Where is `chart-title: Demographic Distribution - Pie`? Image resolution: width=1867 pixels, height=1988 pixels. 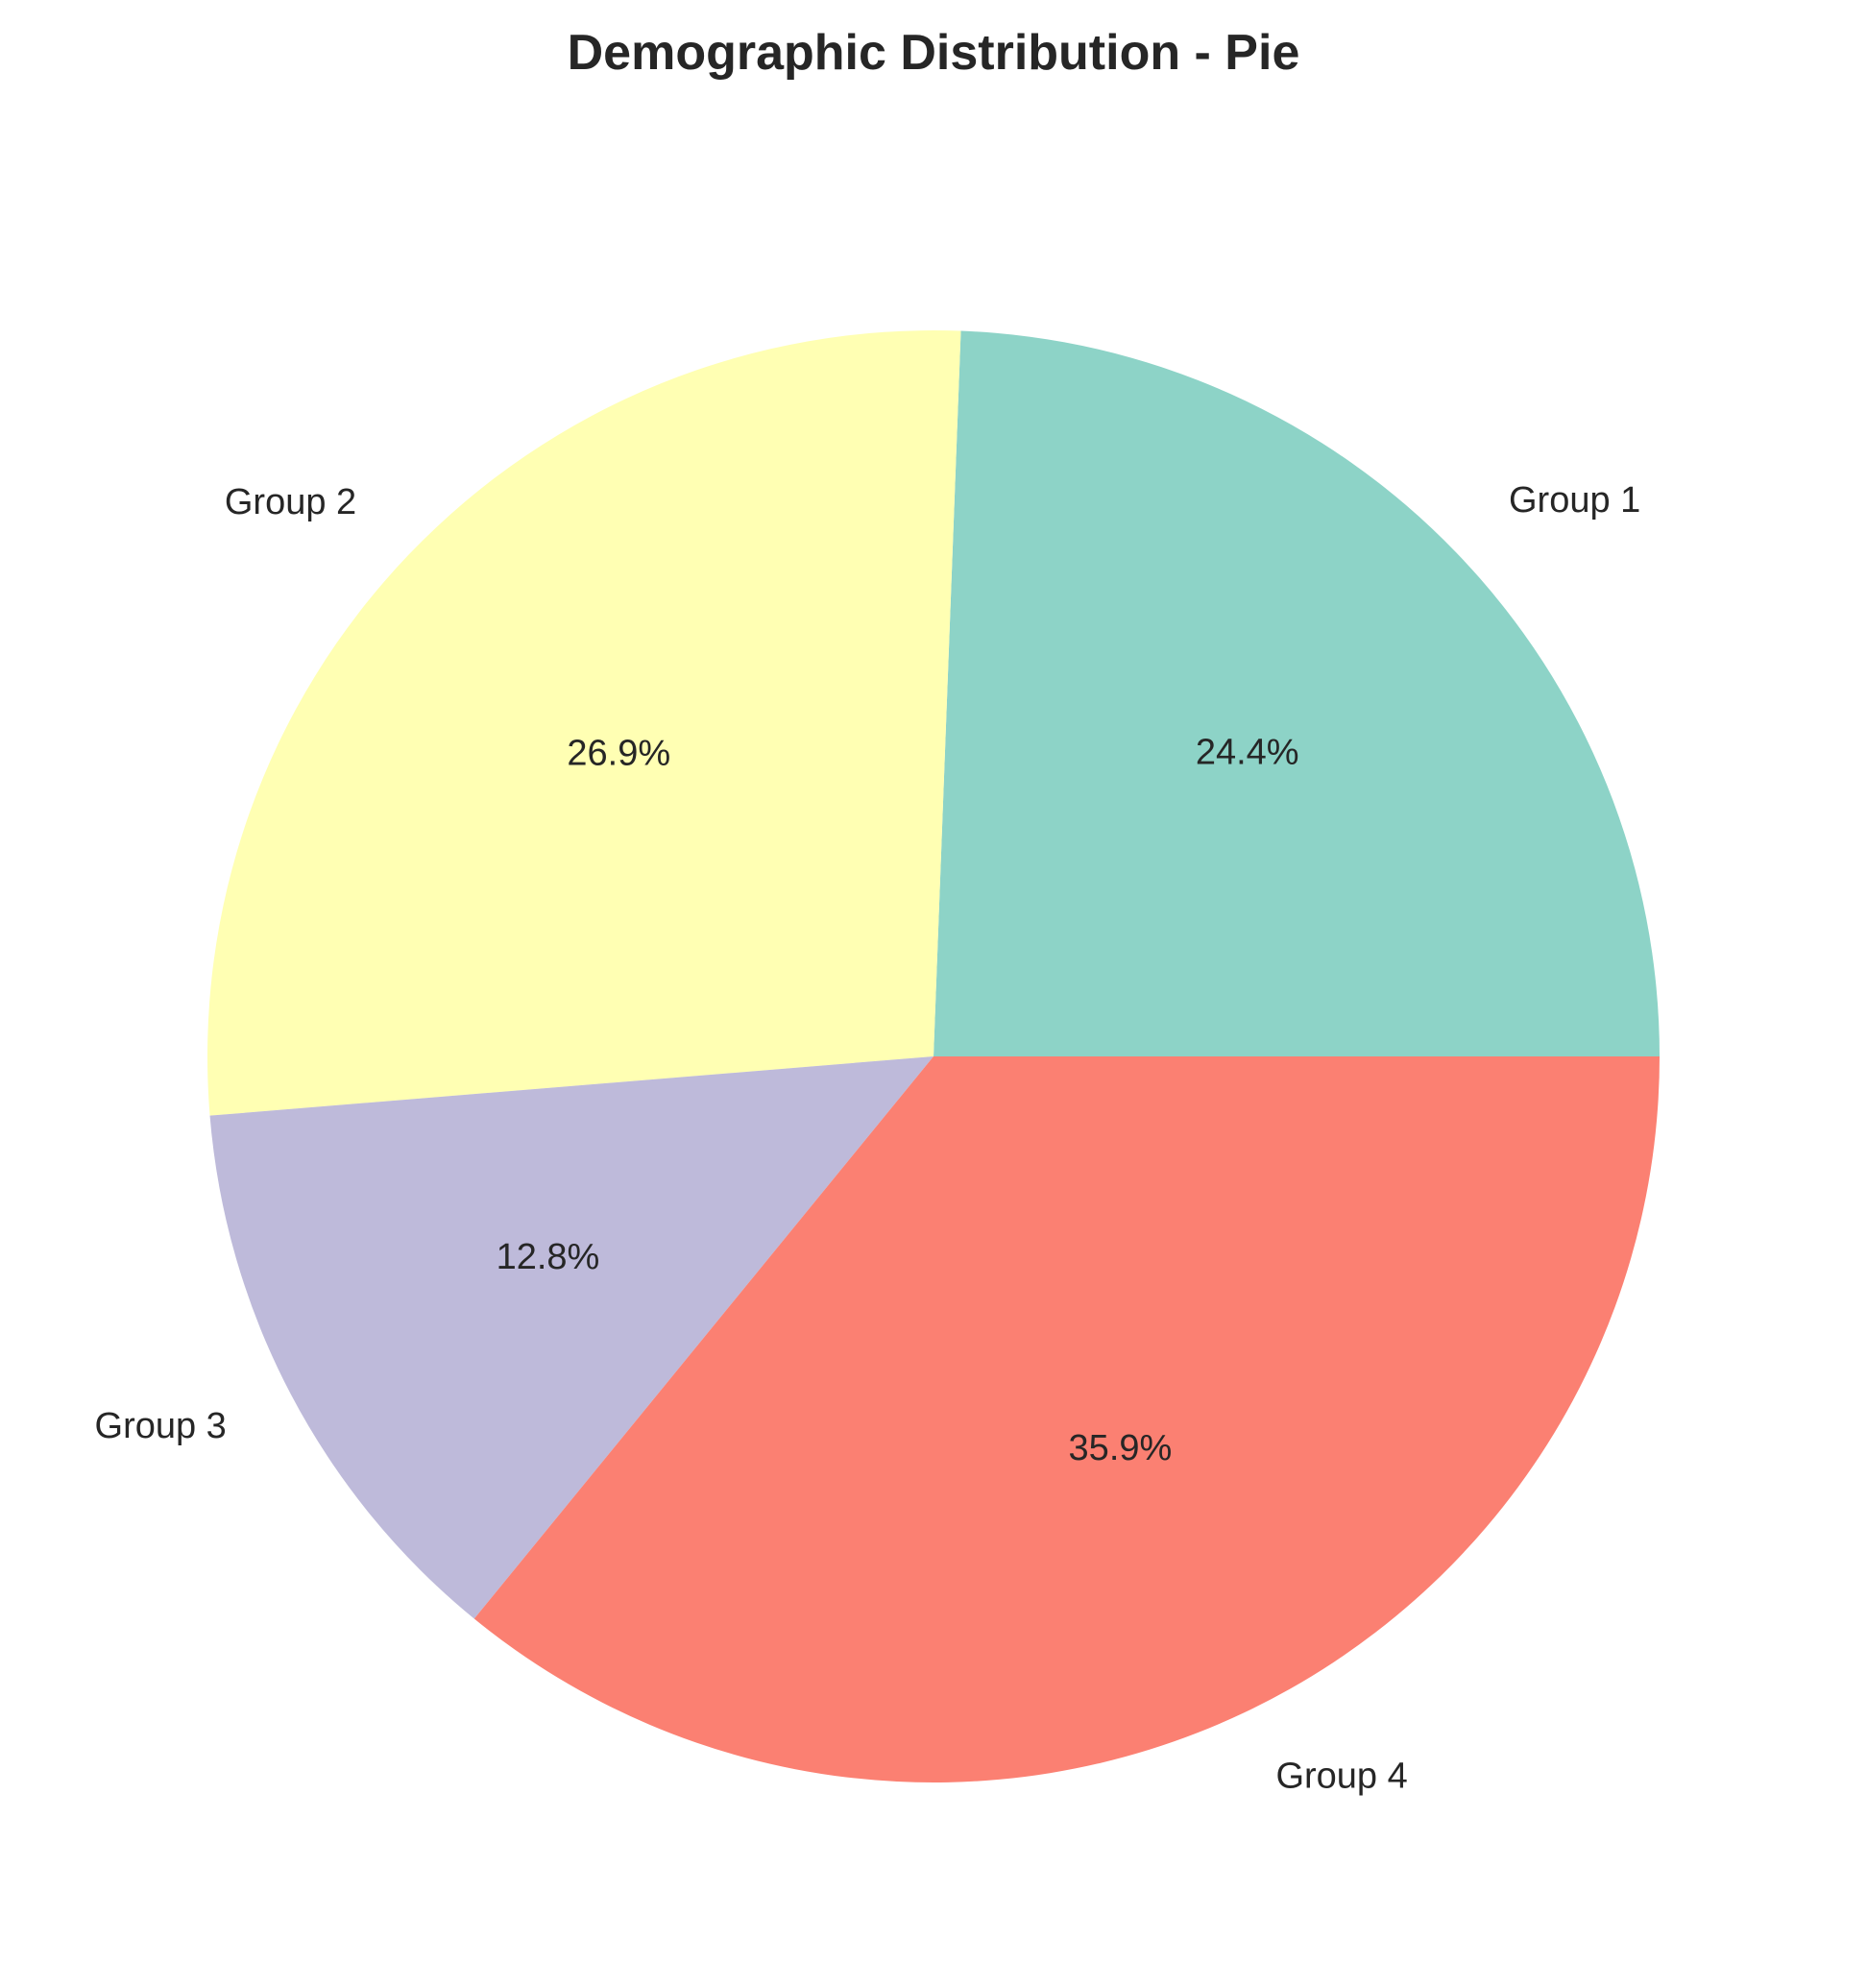 chart-title: Demographic Distribution - Pie is located at coordinates (934, 53).